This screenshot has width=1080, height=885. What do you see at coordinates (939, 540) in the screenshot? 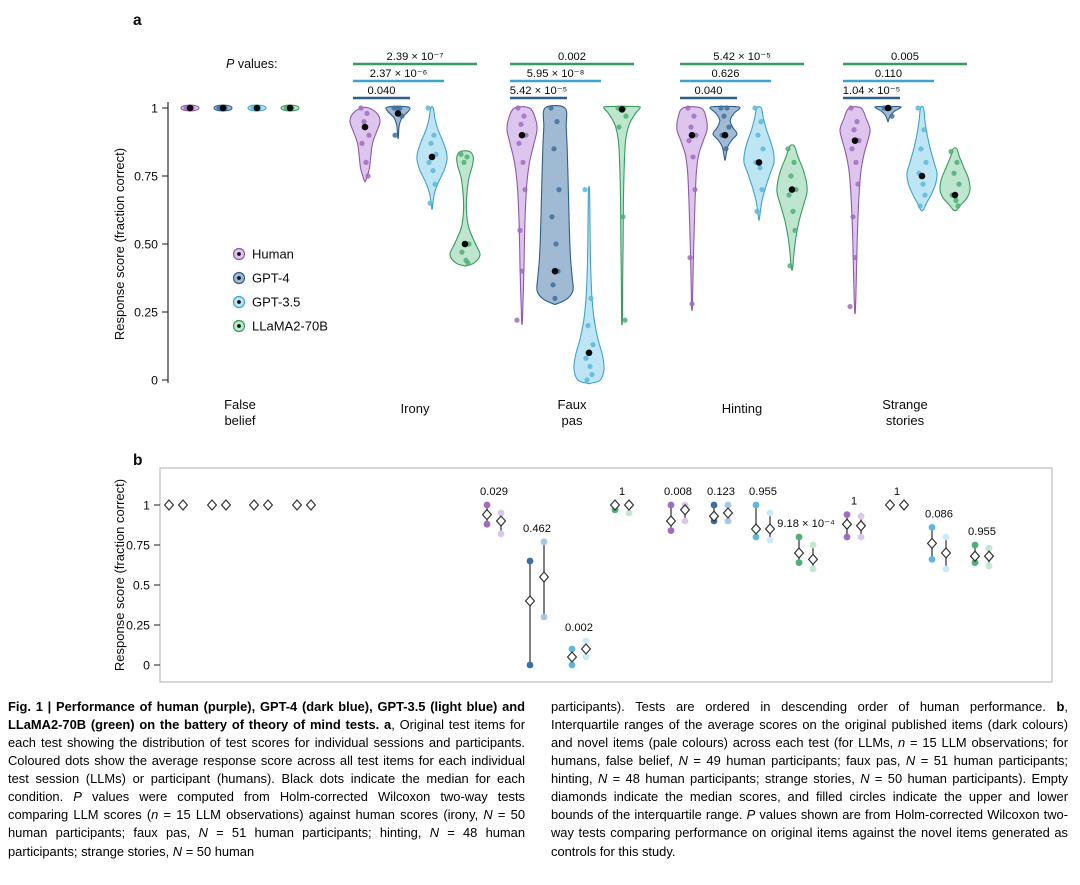
I see `iqr-pair-strange-stories-gpt-3-5: 0.086` at bounding box center [939, 540].